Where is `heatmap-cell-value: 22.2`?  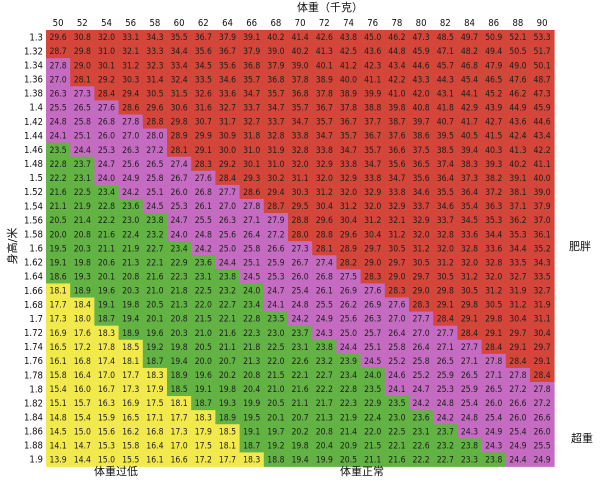 heatmap-cell-value: 22.2 is located at coordinates (420, 461).